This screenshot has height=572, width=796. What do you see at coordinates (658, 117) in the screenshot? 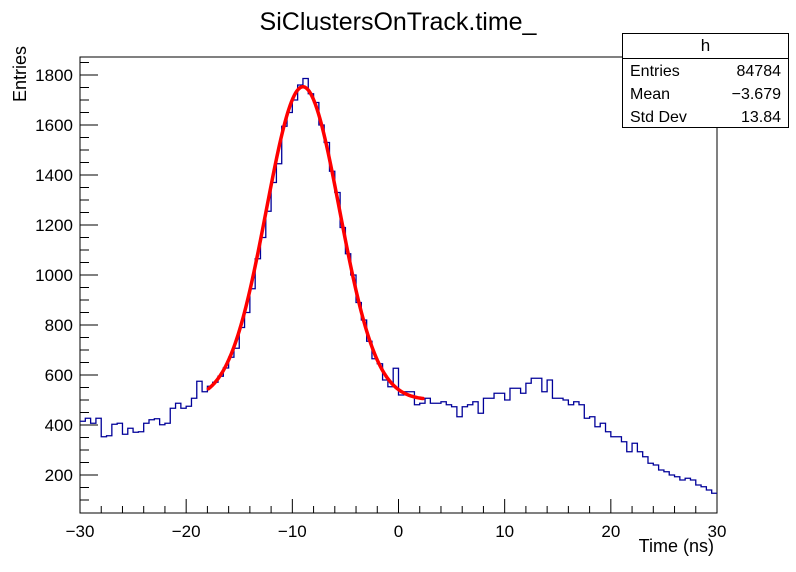
I see `stat-label: Std Dev` at bounding box center [658, 117].